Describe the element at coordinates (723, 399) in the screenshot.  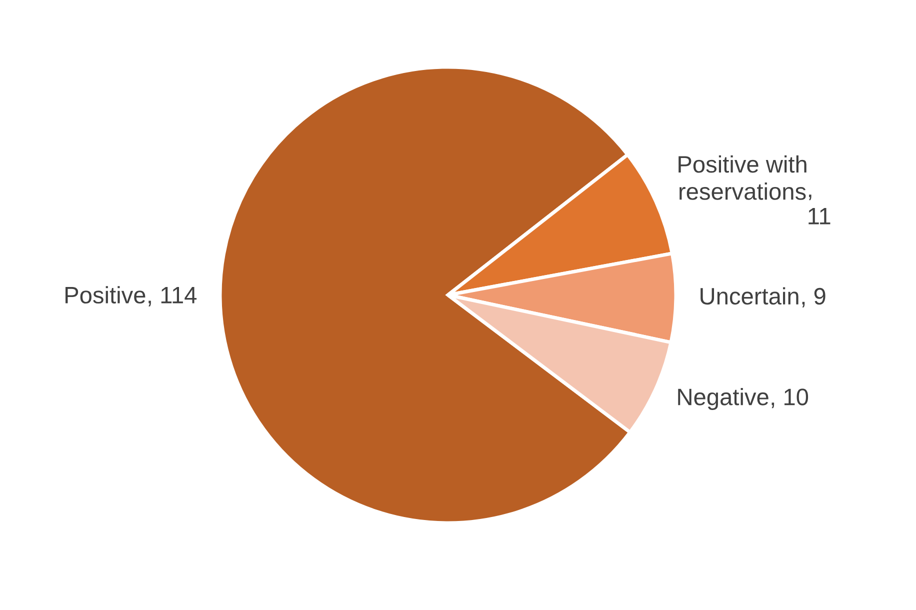
I see `slice-label: Negative` at that location.